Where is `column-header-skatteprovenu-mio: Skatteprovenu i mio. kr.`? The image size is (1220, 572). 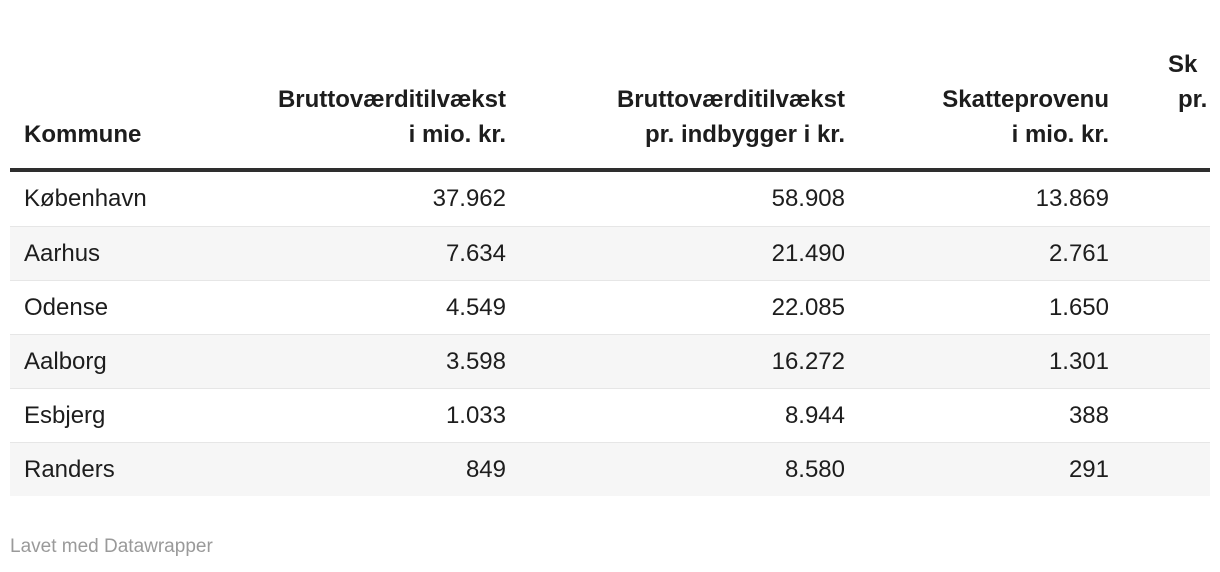 column-header-skatteprovenu-mio: Skatteprovenu i mio. kr. is located at coordinates (1025, 117).